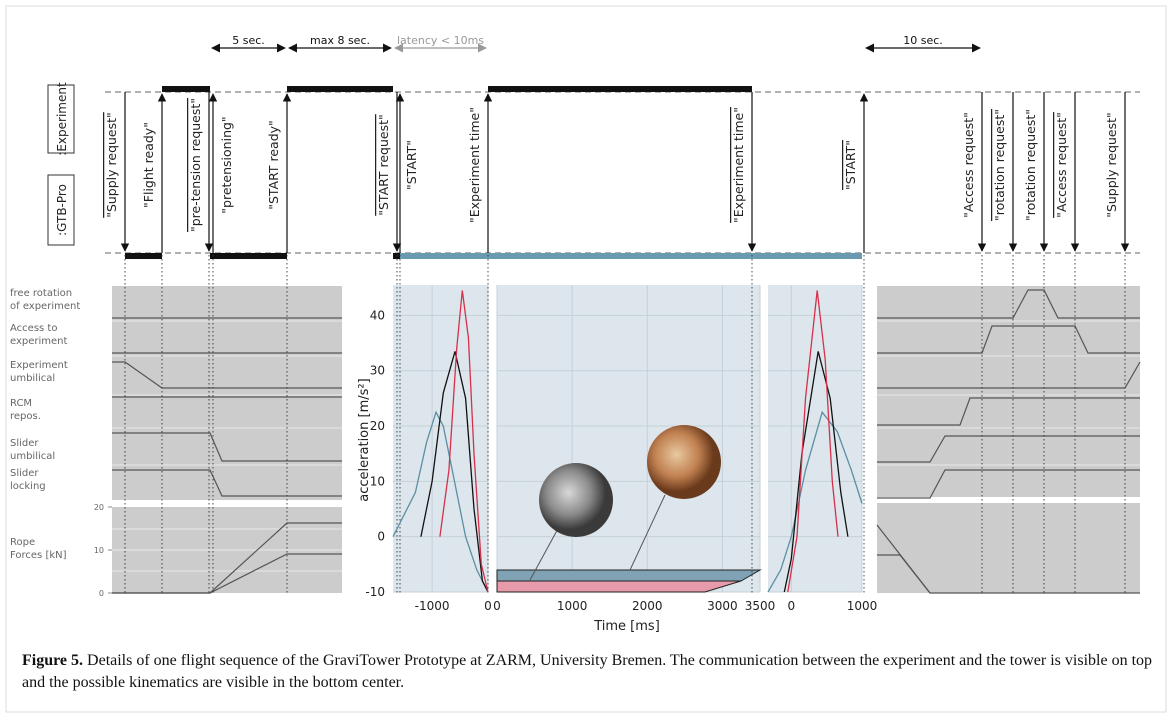 This screenshot has height=719, width=1173. Describe the element at coordinates (38, 555) in the screenshot. I see `row-label: Forces [kN]` at that location.